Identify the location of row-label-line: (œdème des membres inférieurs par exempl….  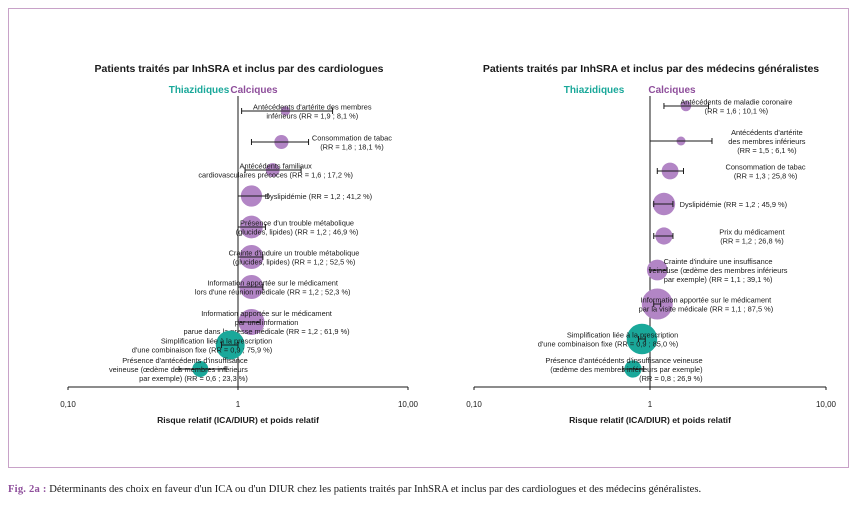
(626, 369).